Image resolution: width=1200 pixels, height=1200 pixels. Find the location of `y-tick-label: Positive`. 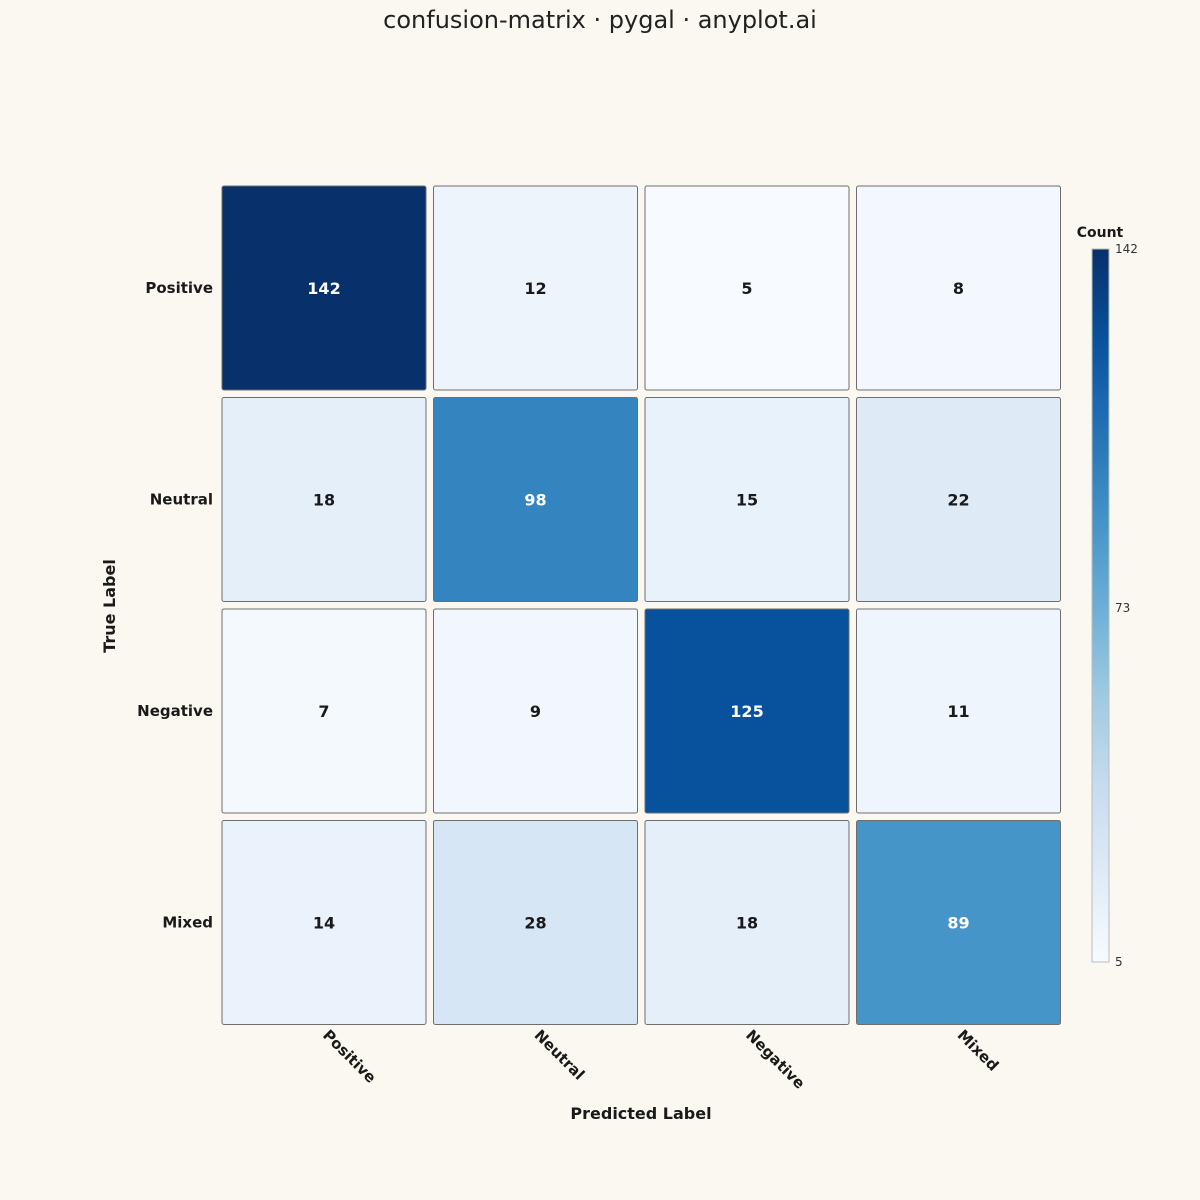

y-tick-label: Positive is located at coordinates (179, 288).